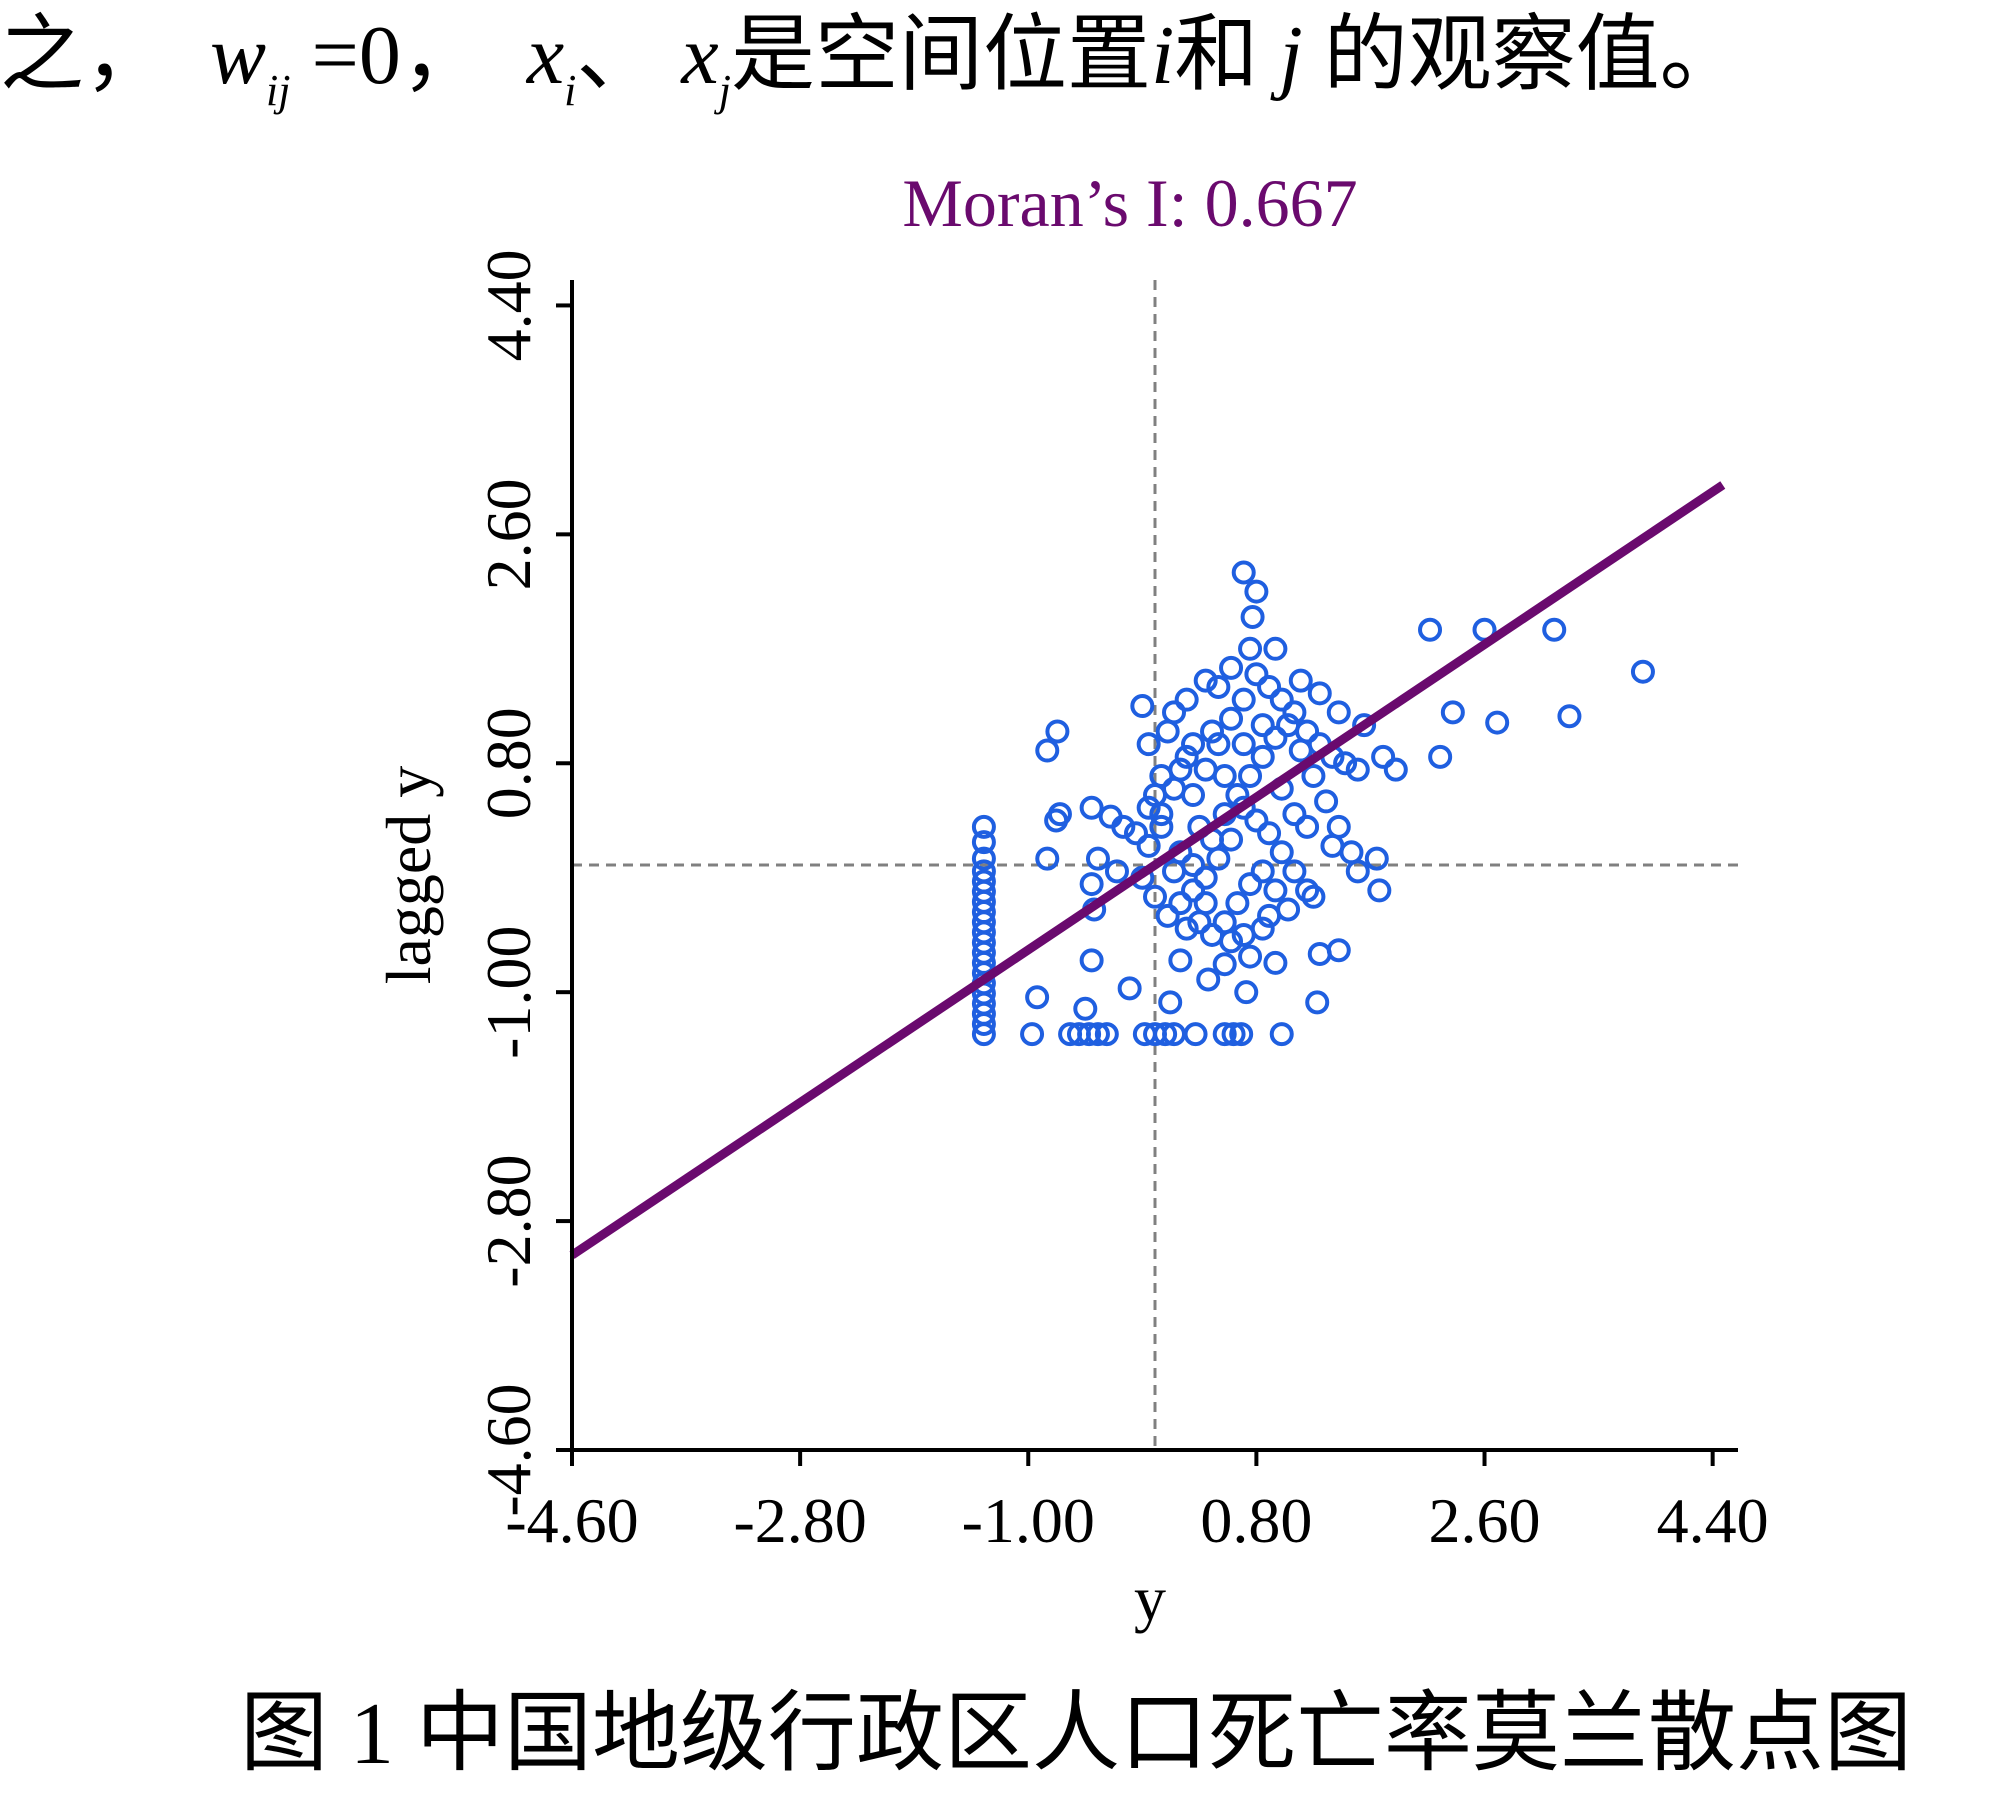  I want to click on x-axis-label: y, so click(1150, 1598).